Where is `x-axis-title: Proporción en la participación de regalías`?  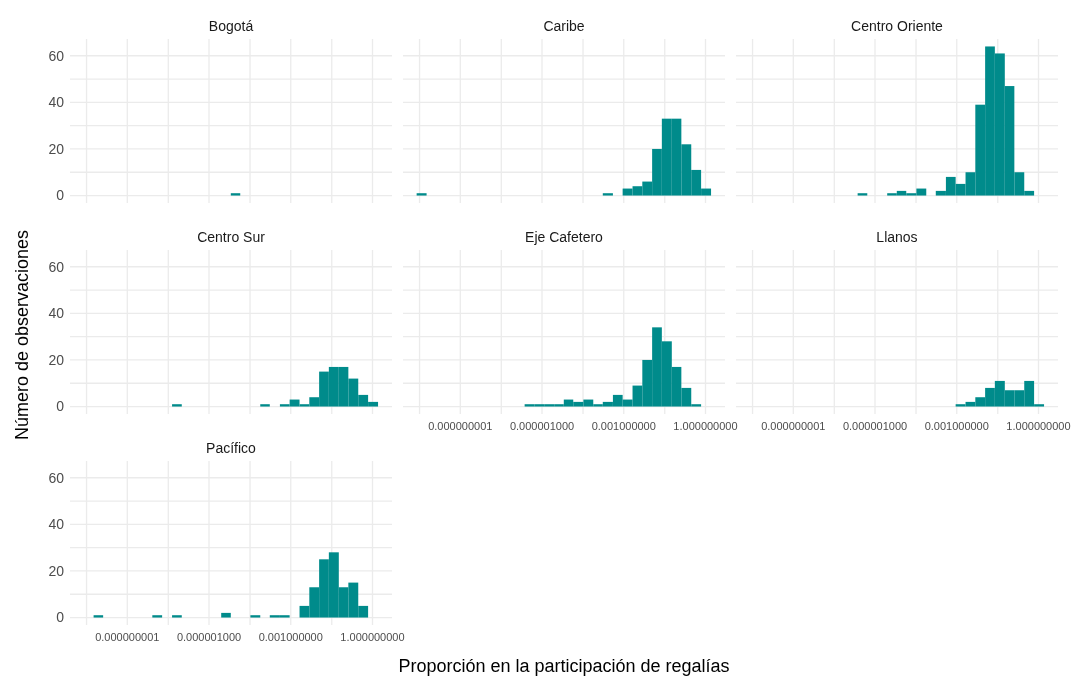 x-axis-title: Proporción en la participación de regalías is located at coordinates (564, 666).